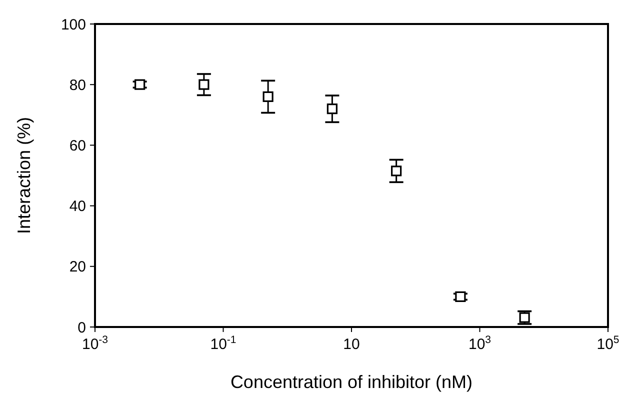 Image resolution: width=620 pixels, height=402 pixels. I want to click on y-tick-label: 100, so click(73, 25).